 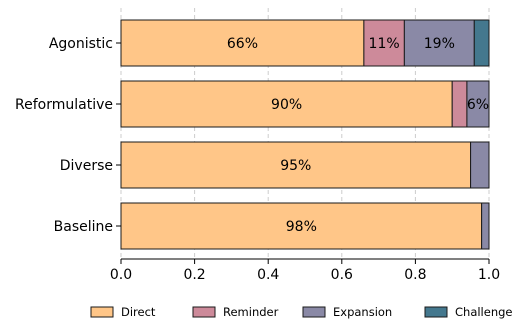 What do you see at coordinates (481, 43) in the screenshot?
I see `bar-agonistic-challenge` at bounding box center [481, 43].